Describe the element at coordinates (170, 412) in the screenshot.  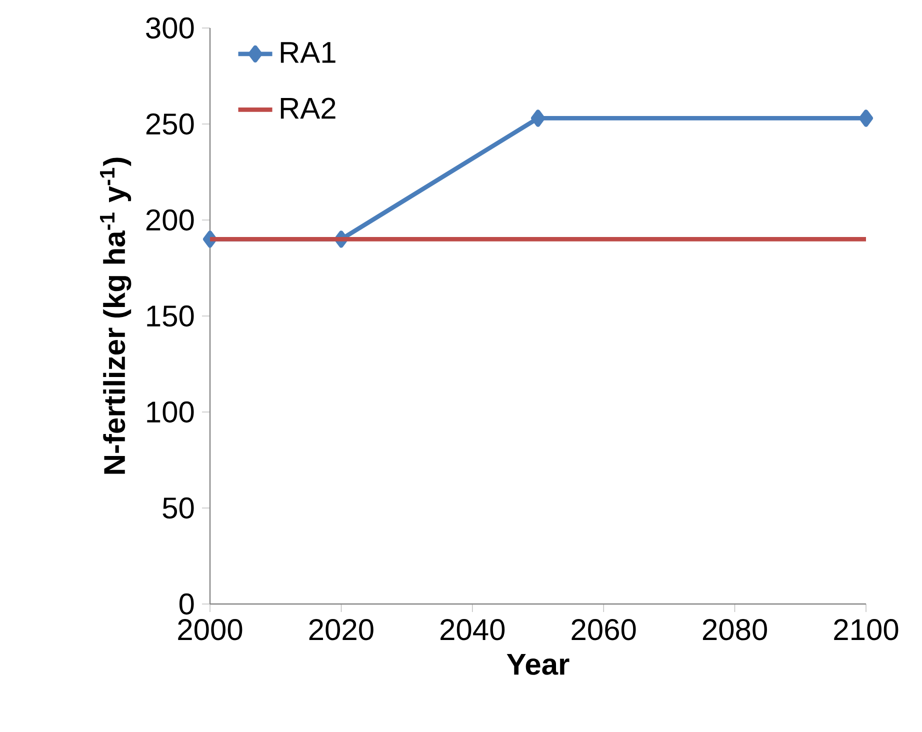
I see `y-tick-label: 100` at that location.